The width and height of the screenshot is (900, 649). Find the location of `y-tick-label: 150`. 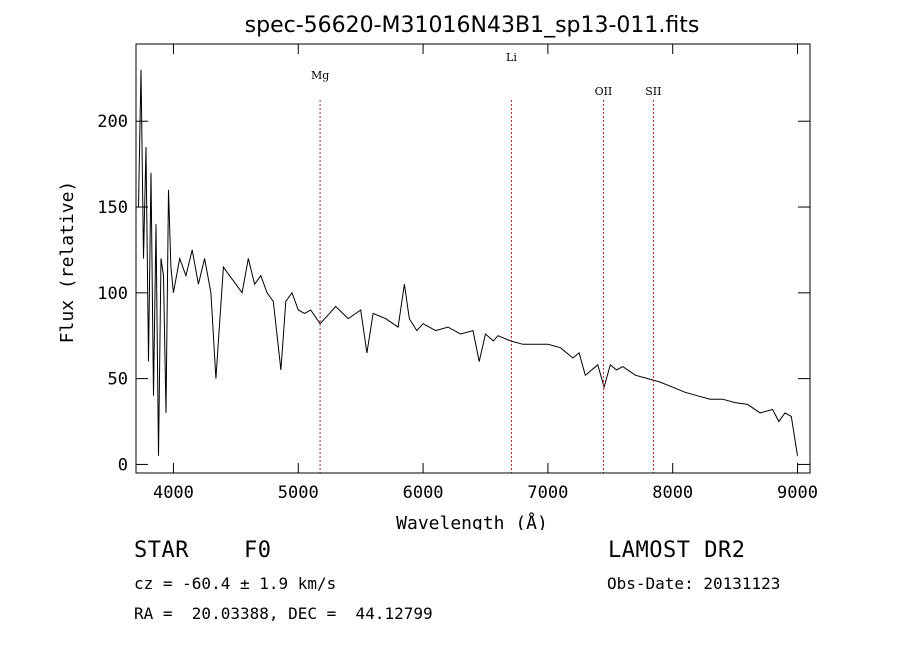

y-tick-label: 150 is located at coordinates (112, 208).